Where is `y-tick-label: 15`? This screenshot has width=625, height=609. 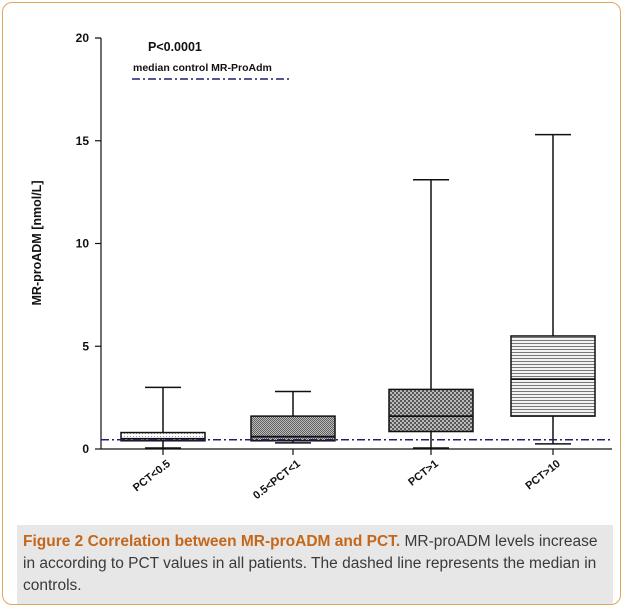 y-tick-label: 15 is located at coordinates (83, 141).